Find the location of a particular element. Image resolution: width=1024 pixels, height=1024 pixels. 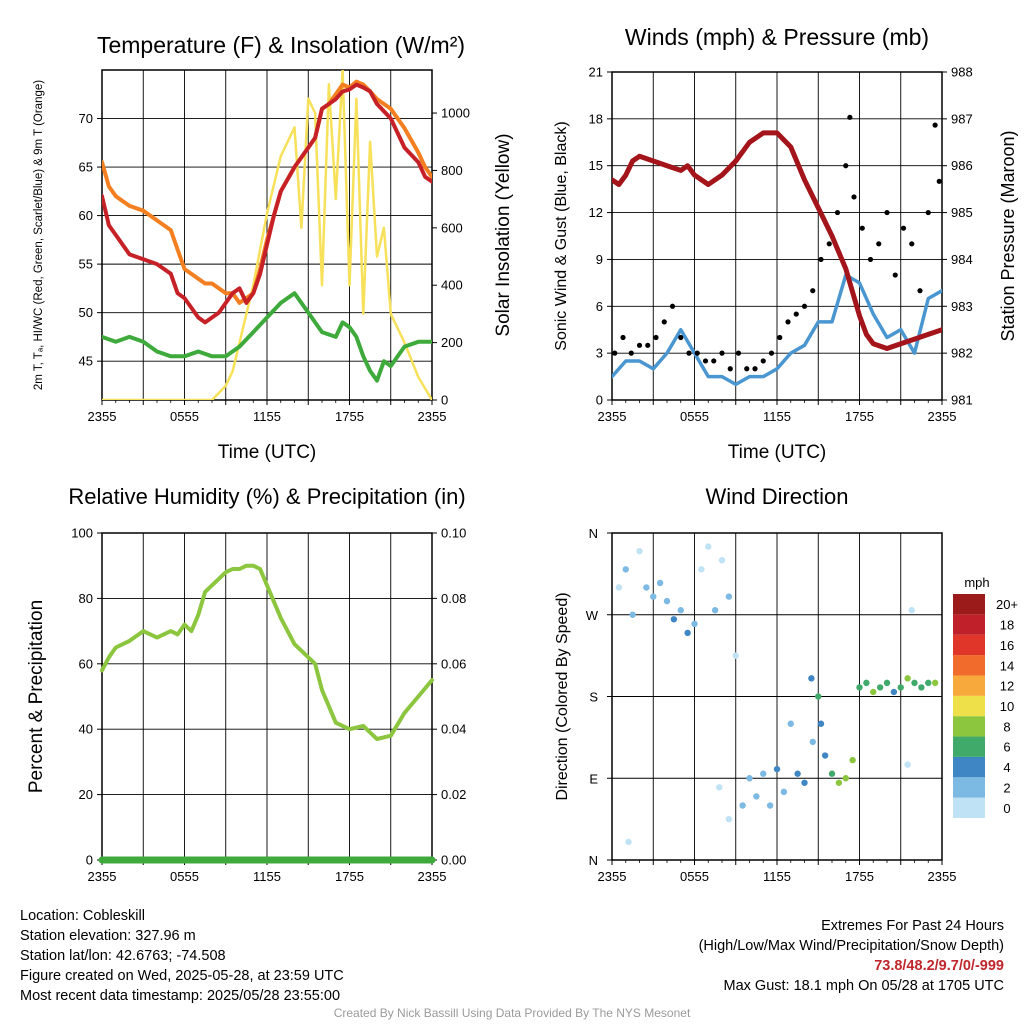

humidity-xtick-label: 2355 is located at coordinates (102, 876).